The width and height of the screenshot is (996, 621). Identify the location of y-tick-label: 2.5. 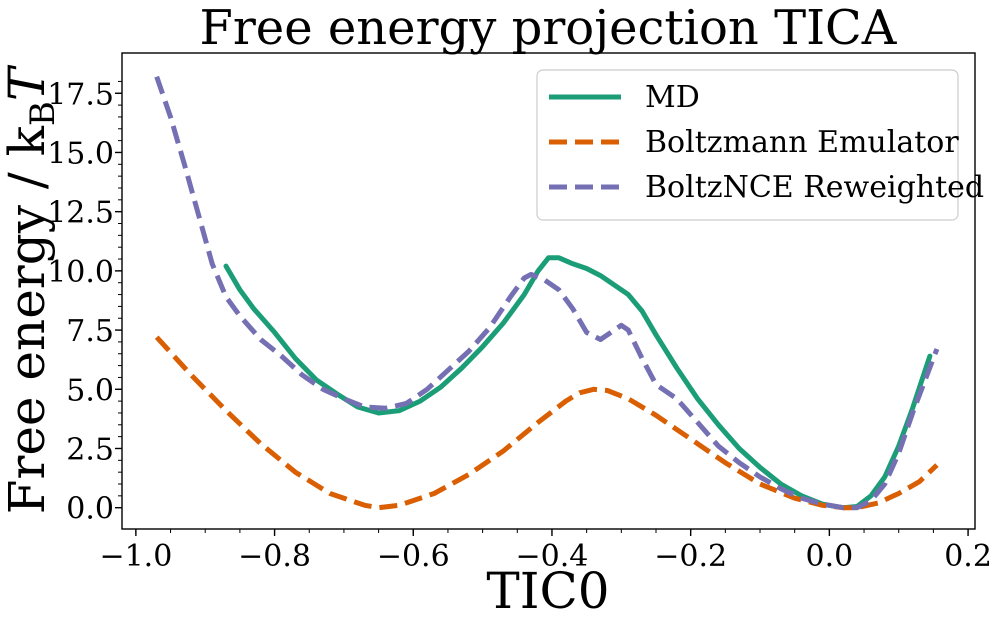
(90, 449).